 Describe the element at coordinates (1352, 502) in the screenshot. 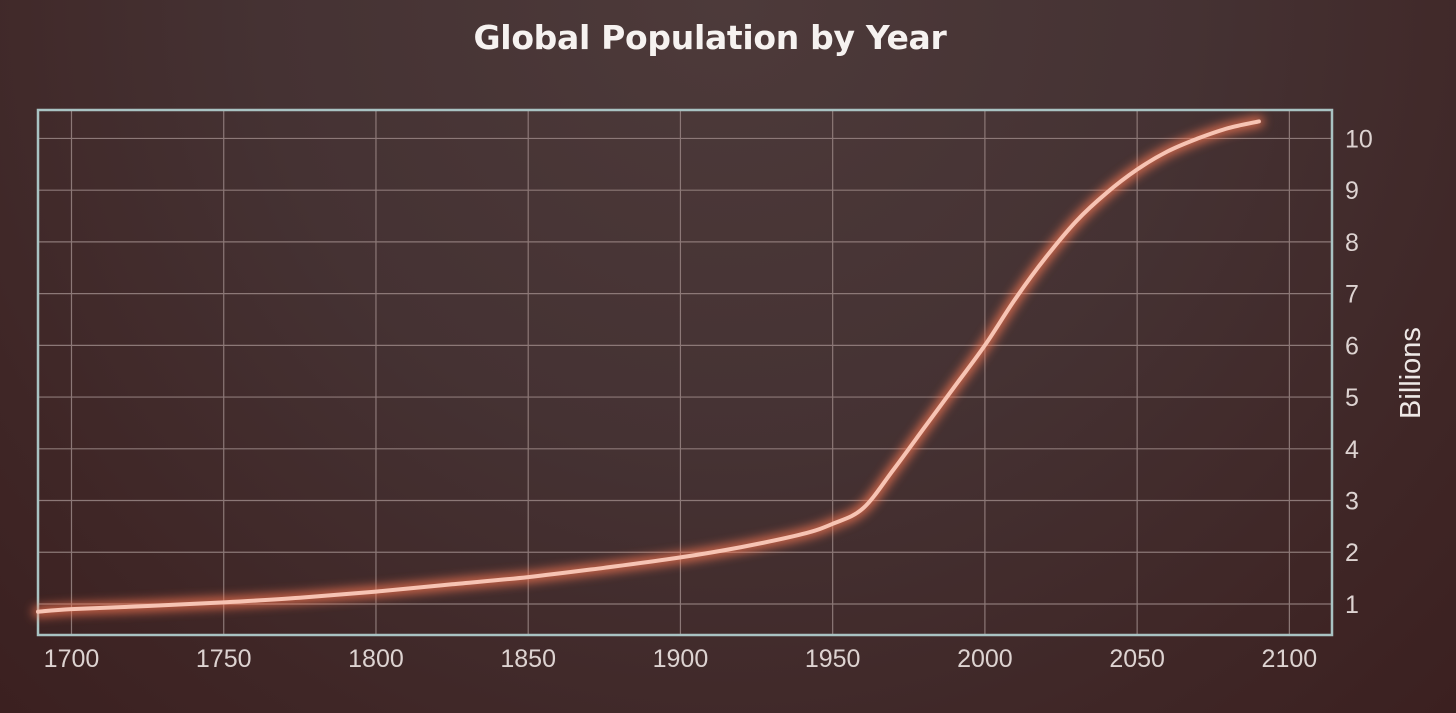

I see `y-tick-label: 3` at that location.